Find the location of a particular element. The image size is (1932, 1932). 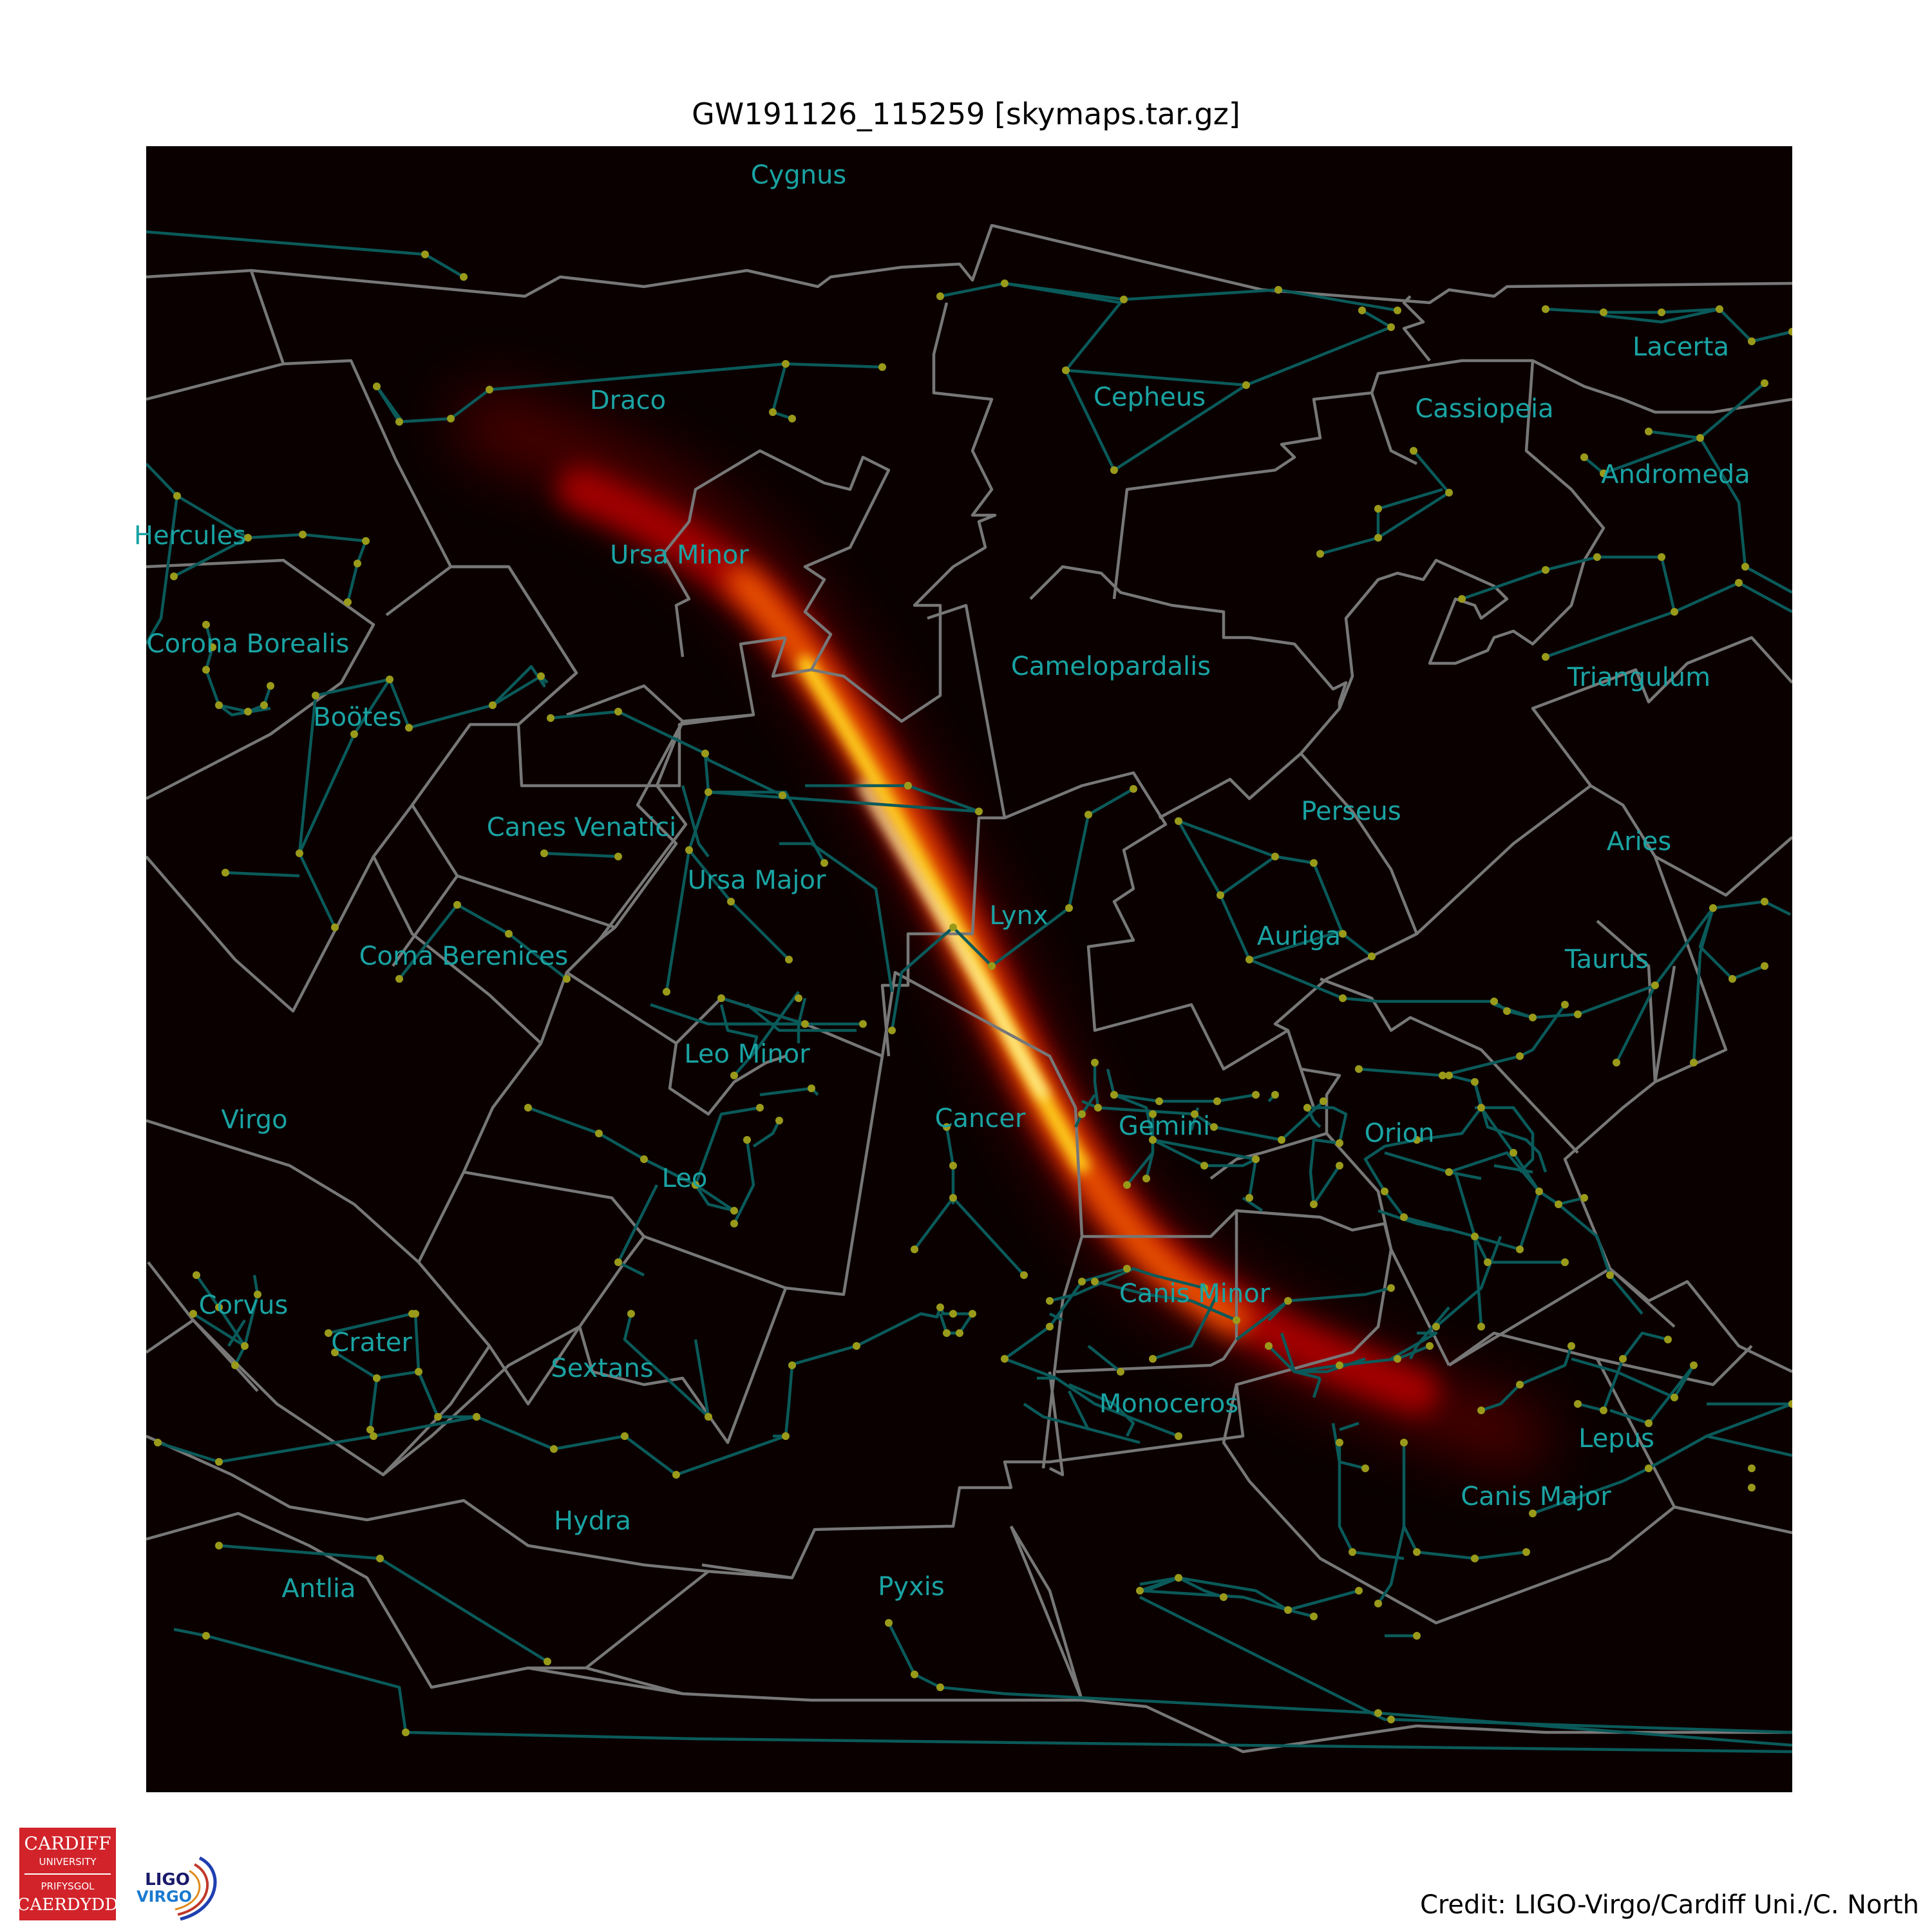

label-lynx: Lynx is located at coordinates (1018, 916).